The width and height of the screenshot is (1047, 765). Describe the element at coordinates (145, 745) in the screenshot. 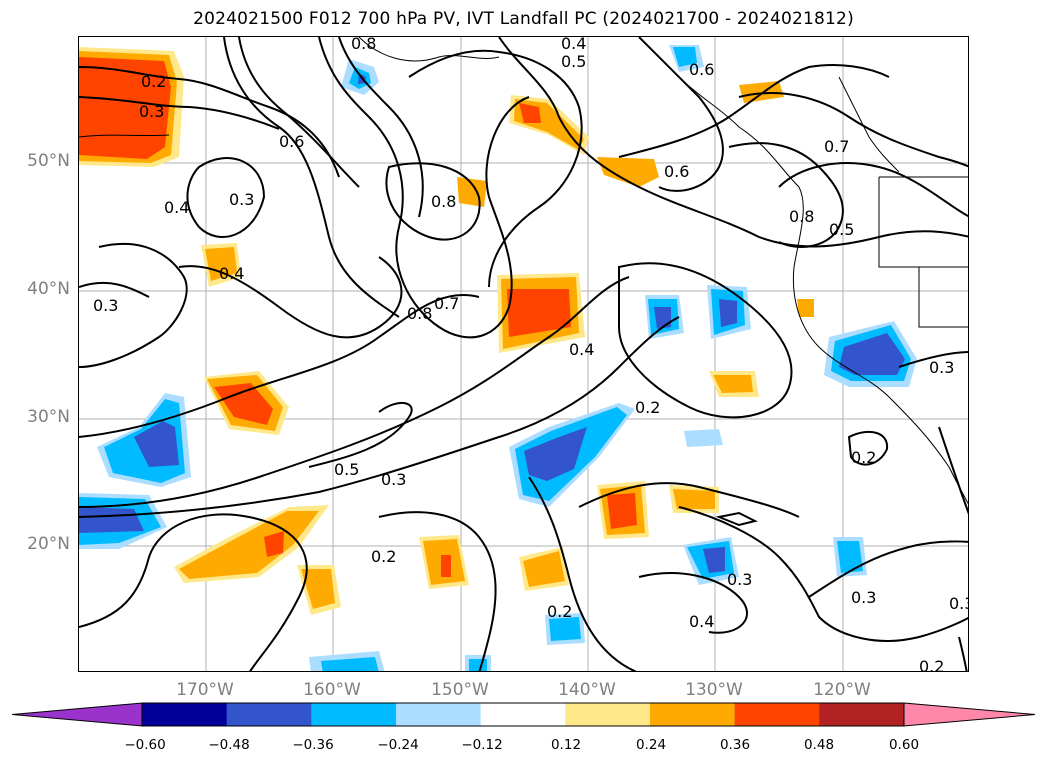

I see `colorbar-tick: −0.60` at that location.